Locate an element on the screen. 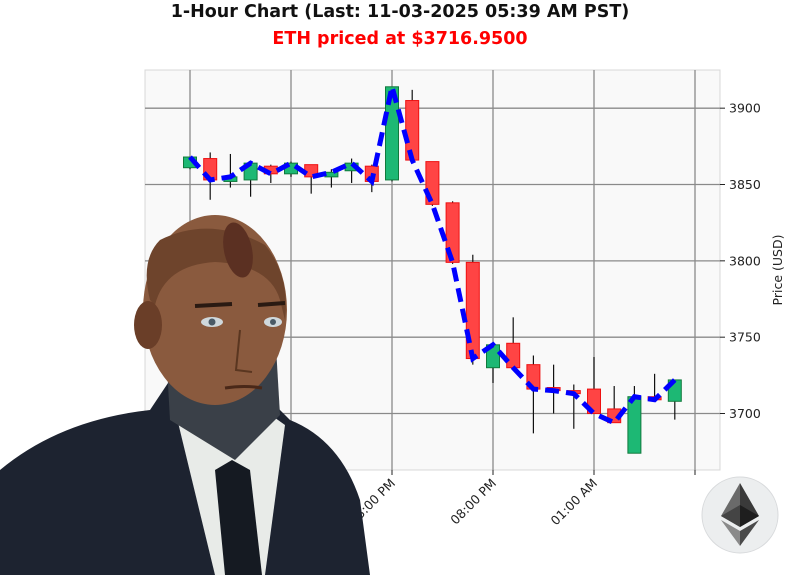  y-tick-label: 3850 is located at coordinates (745, 184).